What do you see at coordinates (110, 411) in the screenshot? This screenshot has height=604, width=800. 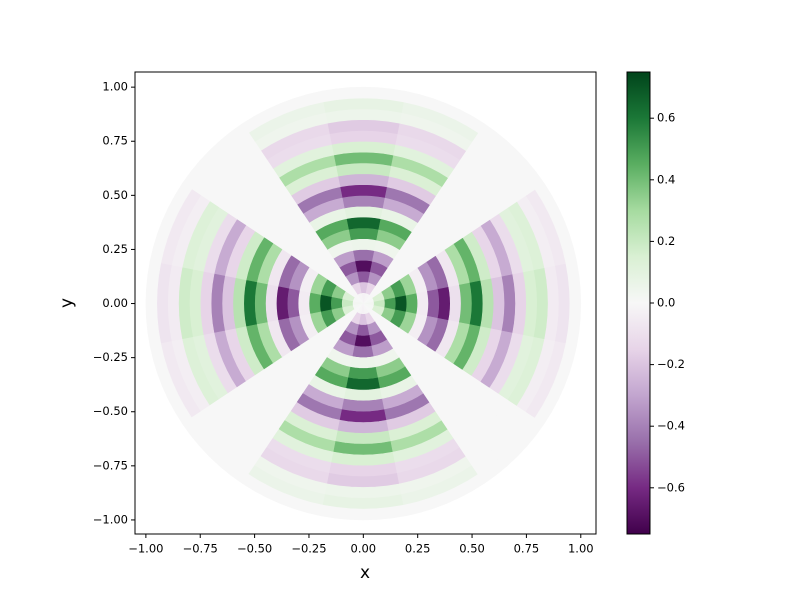 I see `y-tick-label: −0.50` at bounding box center [110, 411].